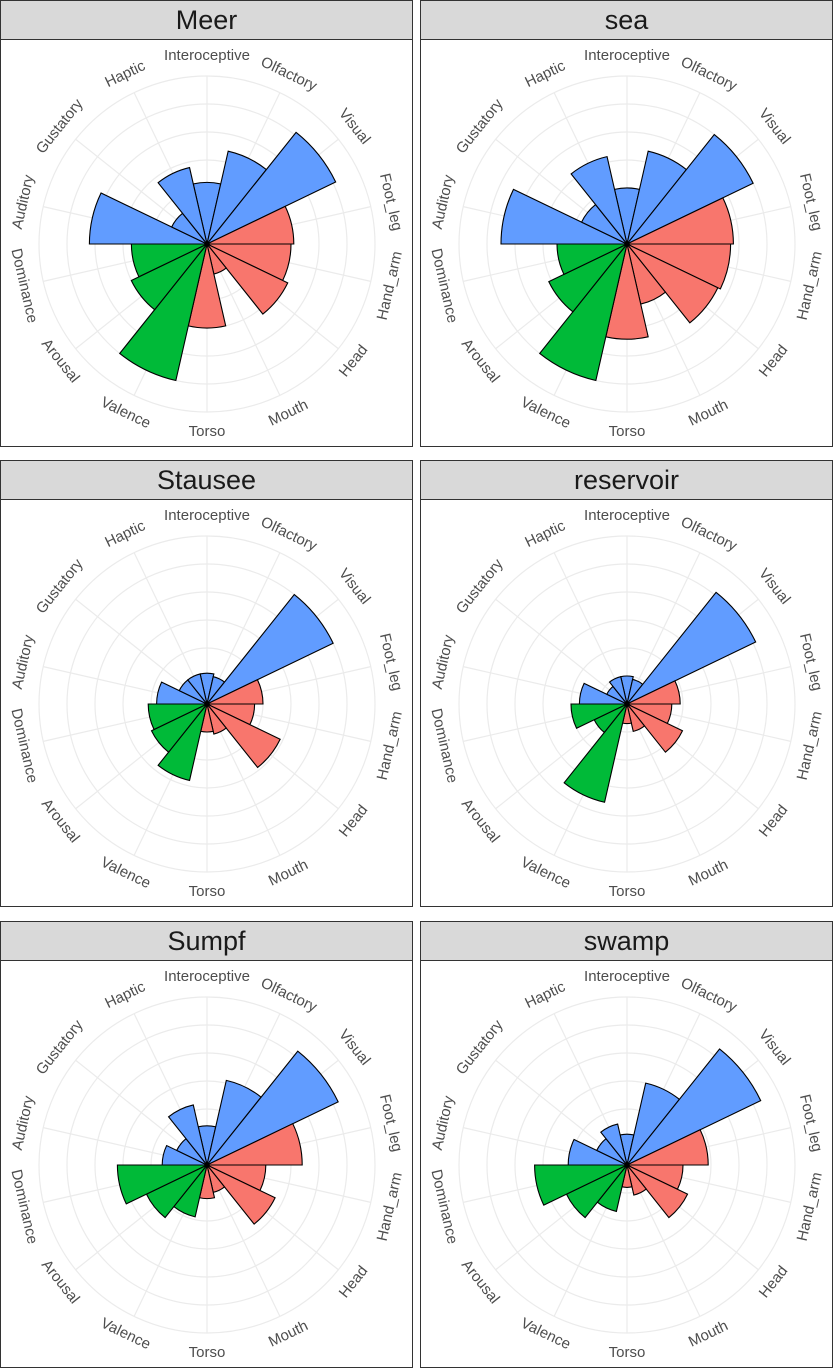  I want to click on bar-valence, so click(163, 312).